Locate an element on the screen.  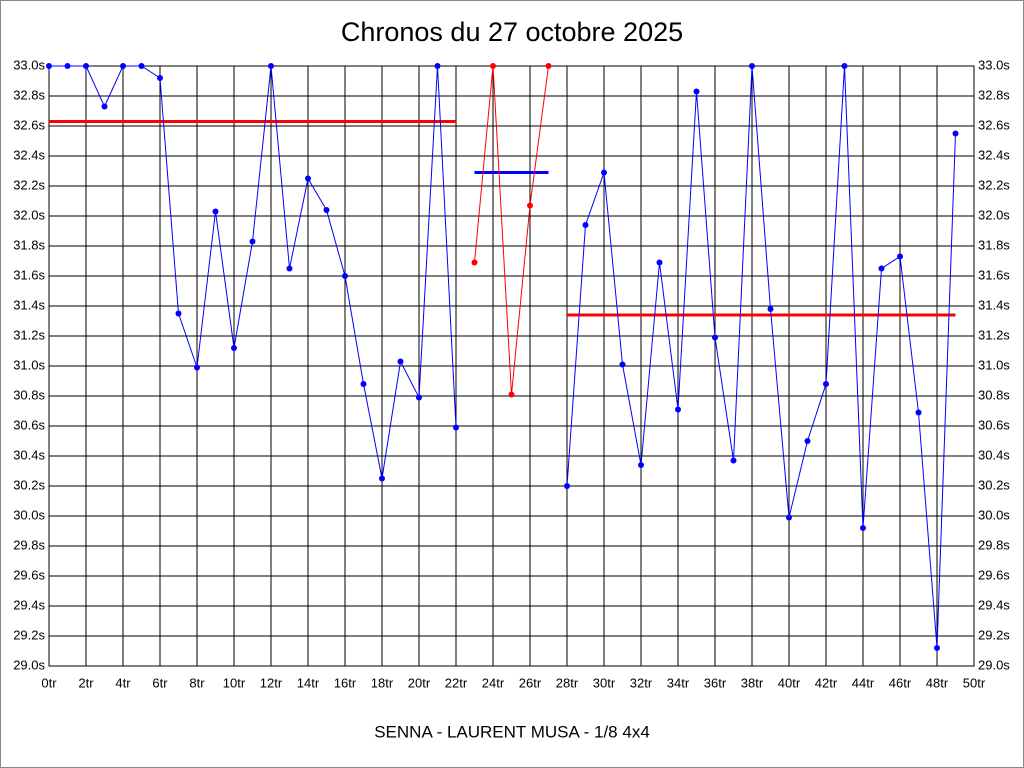
y2-tick-label: 31.8s is located at coordinates (994, 244).